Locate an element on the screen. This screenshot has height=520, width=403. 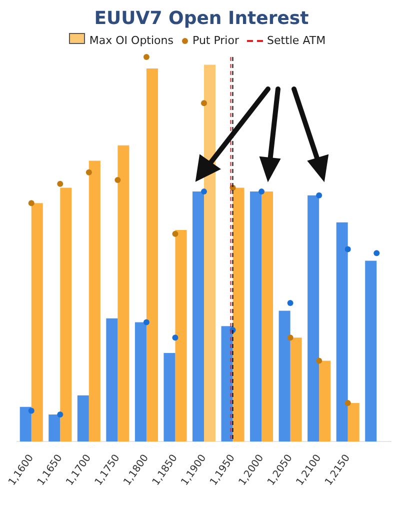
legend-label: Settle ATM is located at coordinates (296, 40).